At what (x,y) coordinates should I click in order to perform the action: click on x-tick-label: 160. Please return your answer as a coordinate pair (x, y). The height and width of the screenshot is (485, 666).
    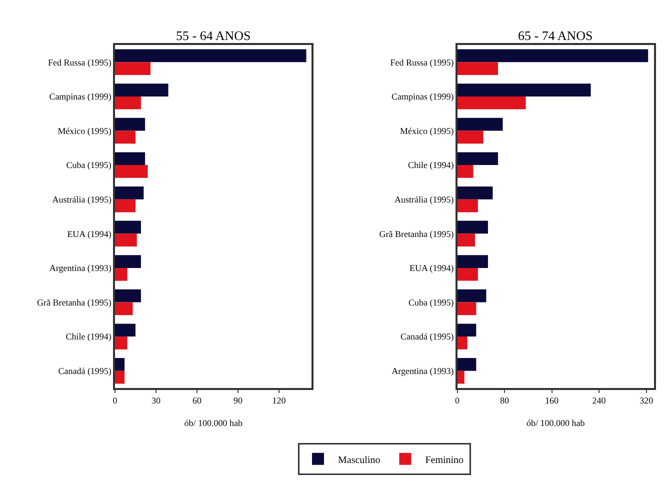
    Looking at the image, I should click on (552, 401).